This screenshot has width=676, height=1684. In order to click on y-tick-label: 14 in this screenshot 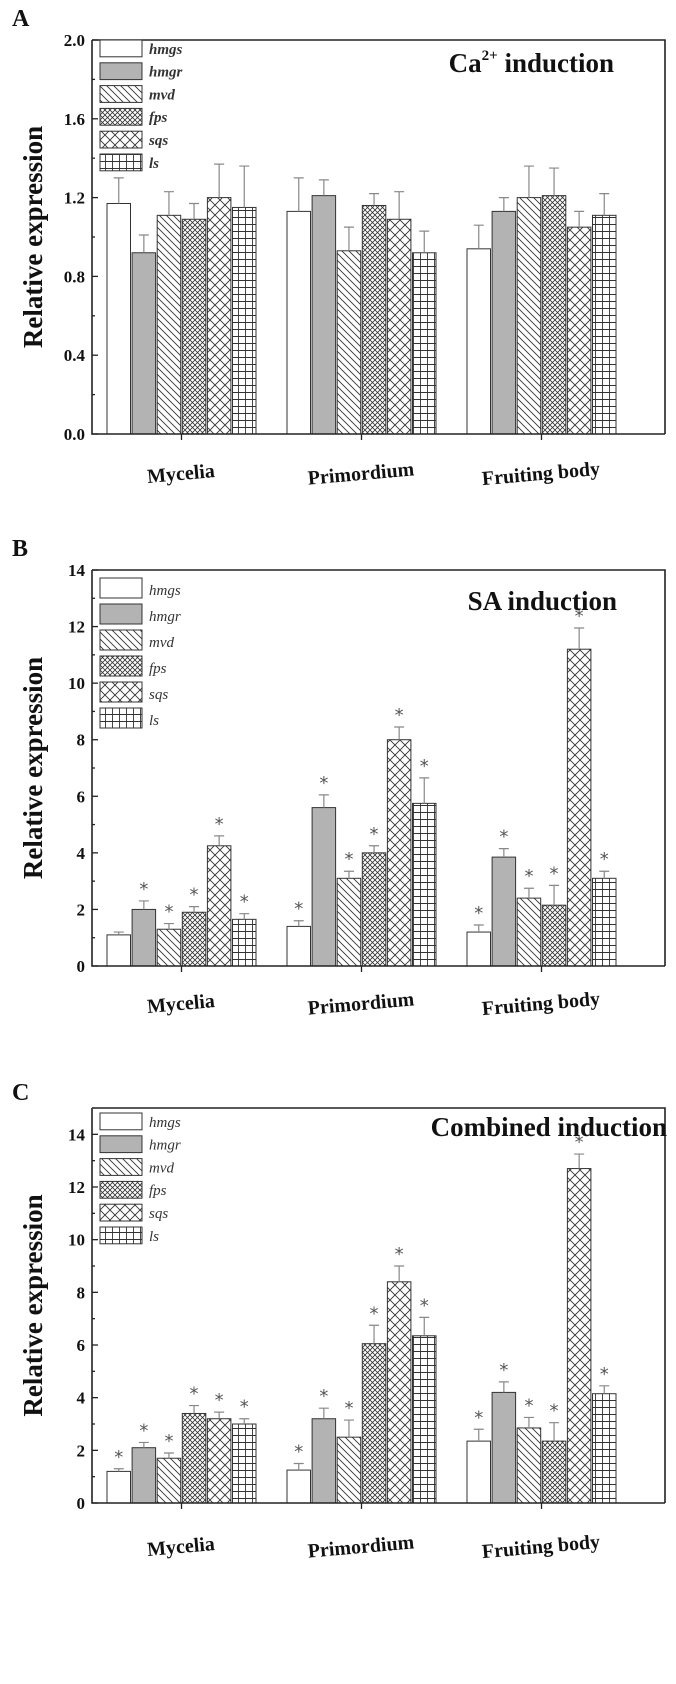, I will do `click(77, 1134)`.